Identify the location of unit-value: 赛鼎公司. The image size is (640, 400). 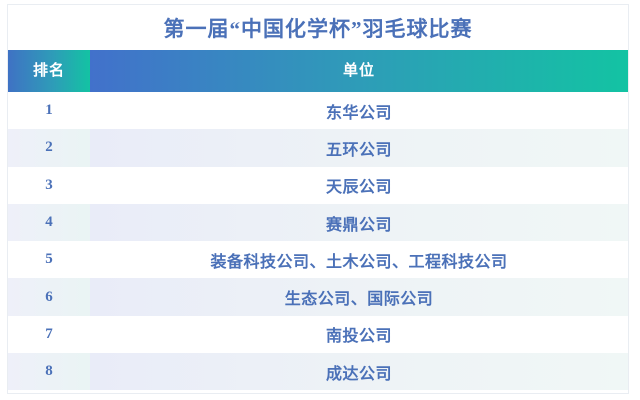
(358, 225).